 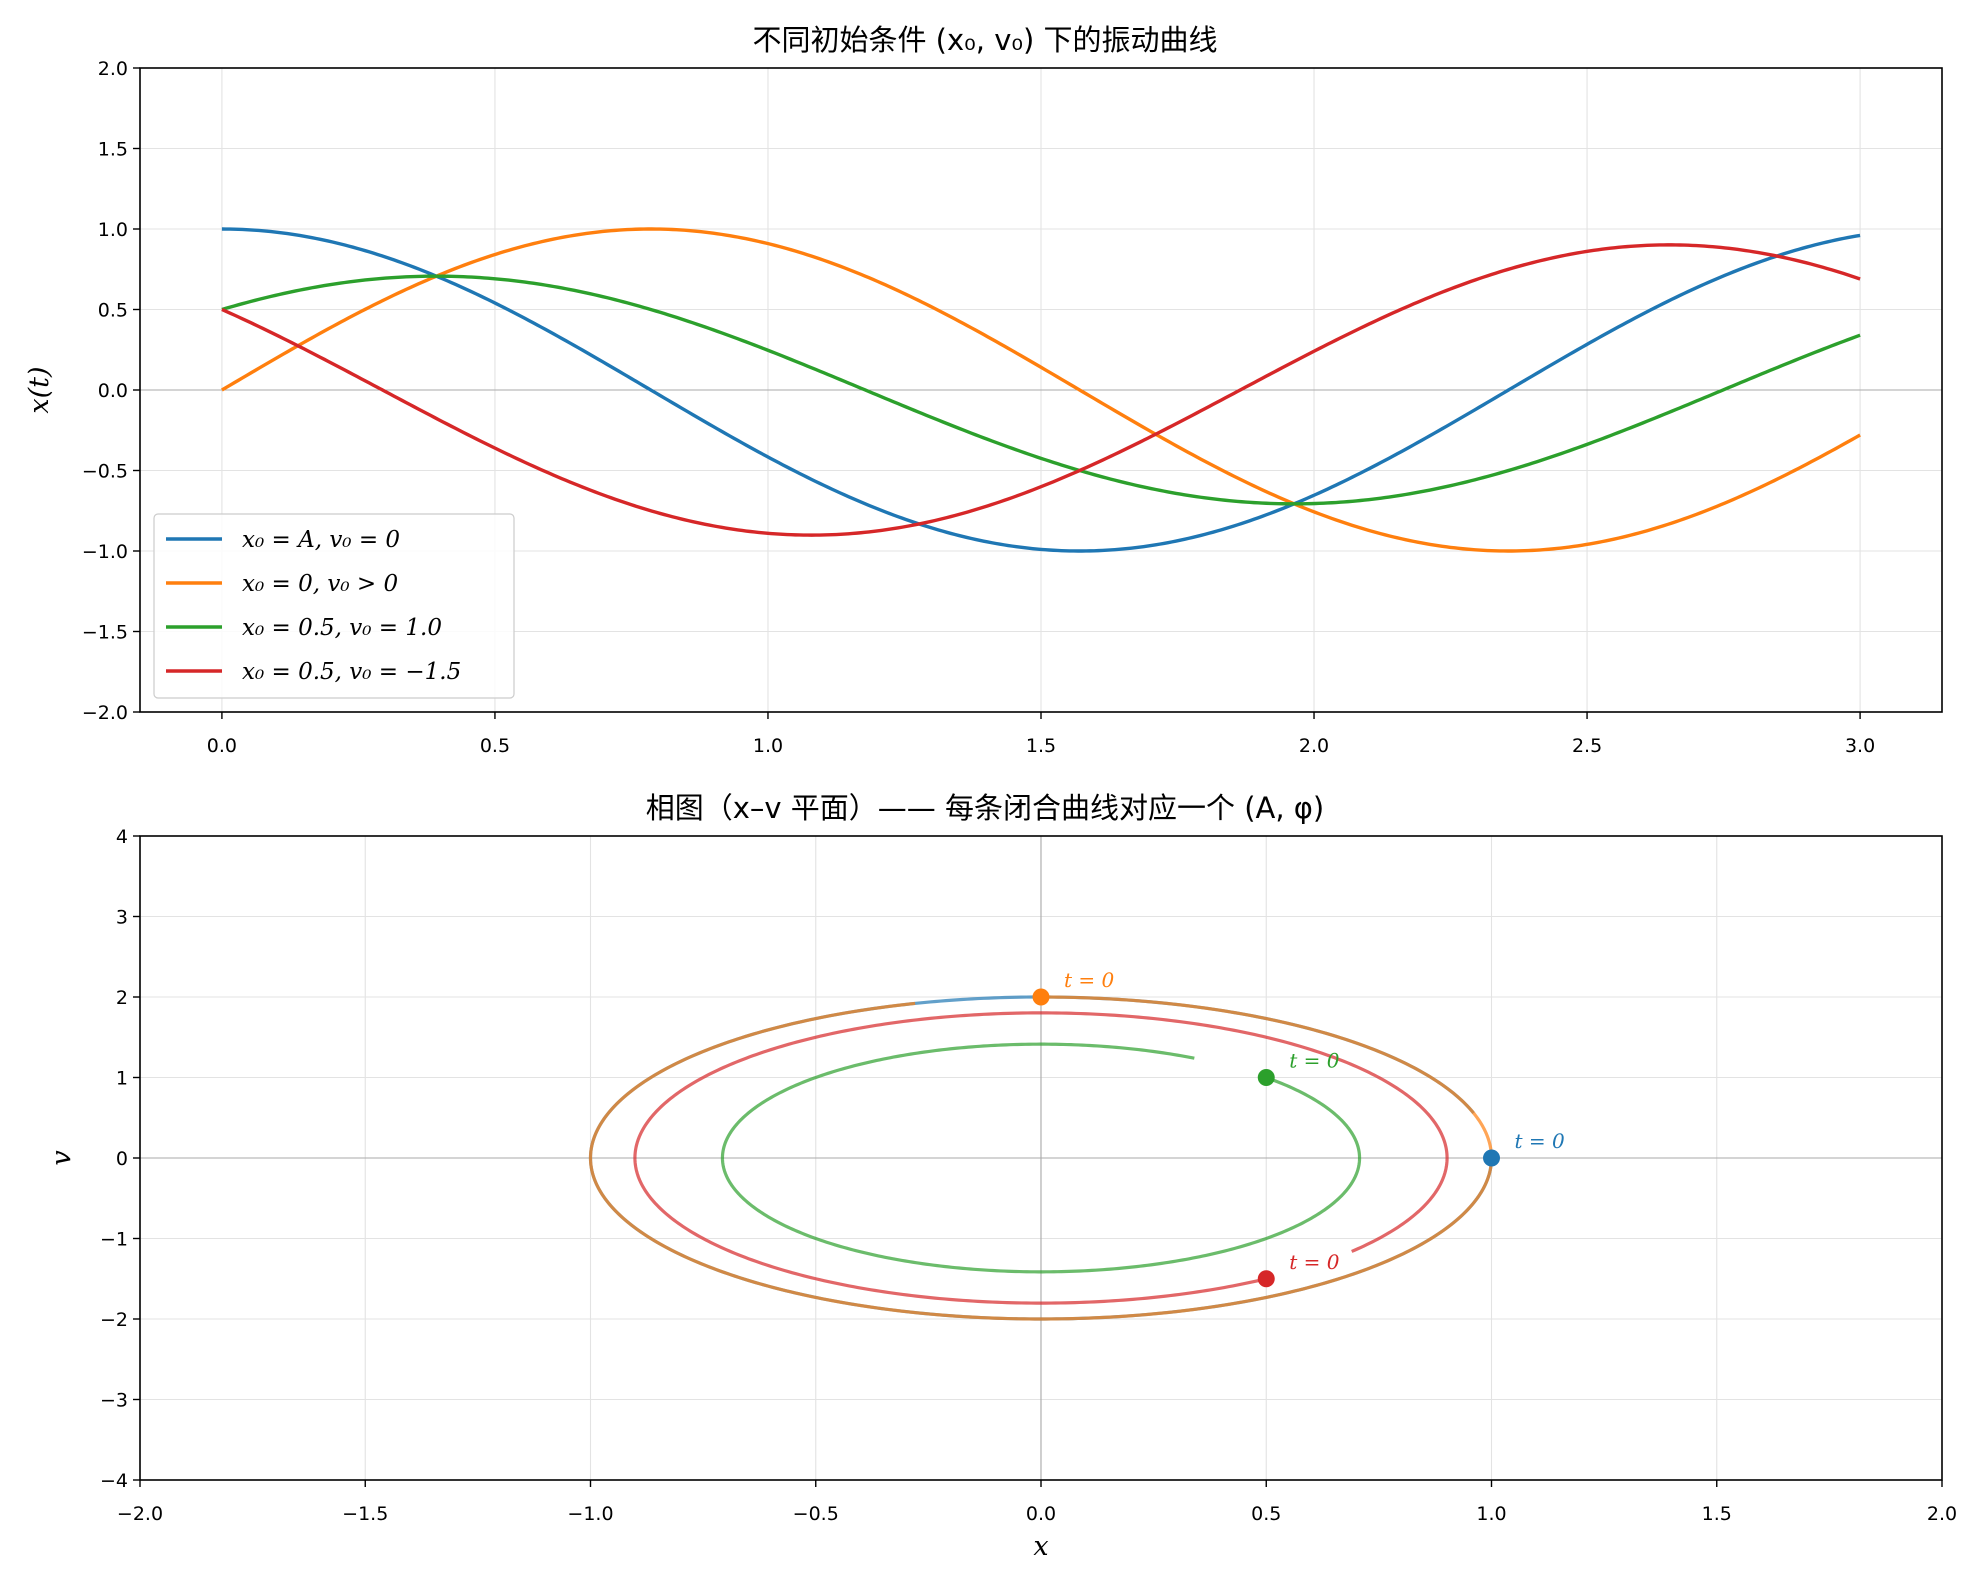 What do you see at coordinates (39, 389) in the screenshot?
I see `y-axis-label-1: x(t)` at bounding box center [39, 389].